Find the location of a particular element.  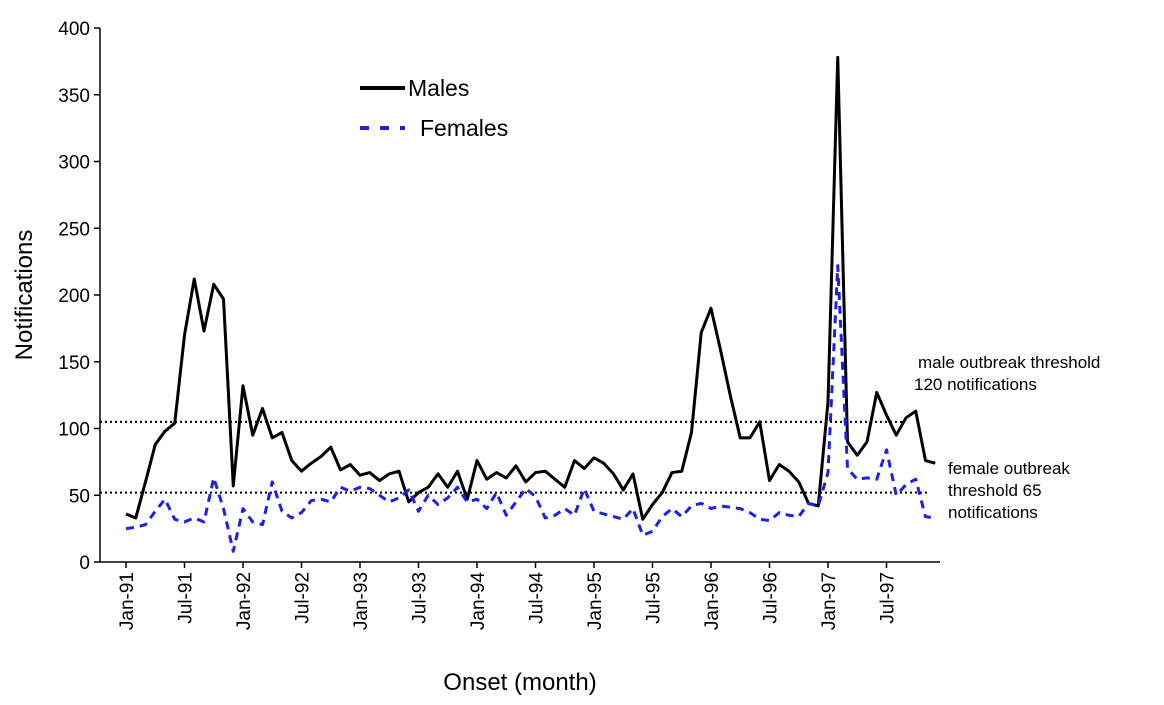

y-tick-label: 350 is located at coordinates (74, 96).